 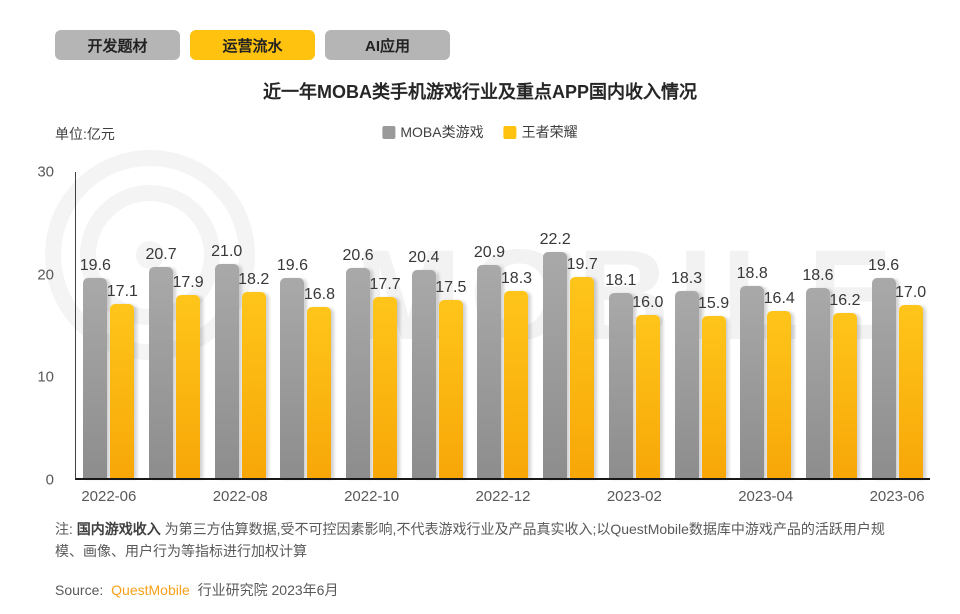 I want to click on footnote-bold: 国内游戏收入, so click(x=118, y=529).